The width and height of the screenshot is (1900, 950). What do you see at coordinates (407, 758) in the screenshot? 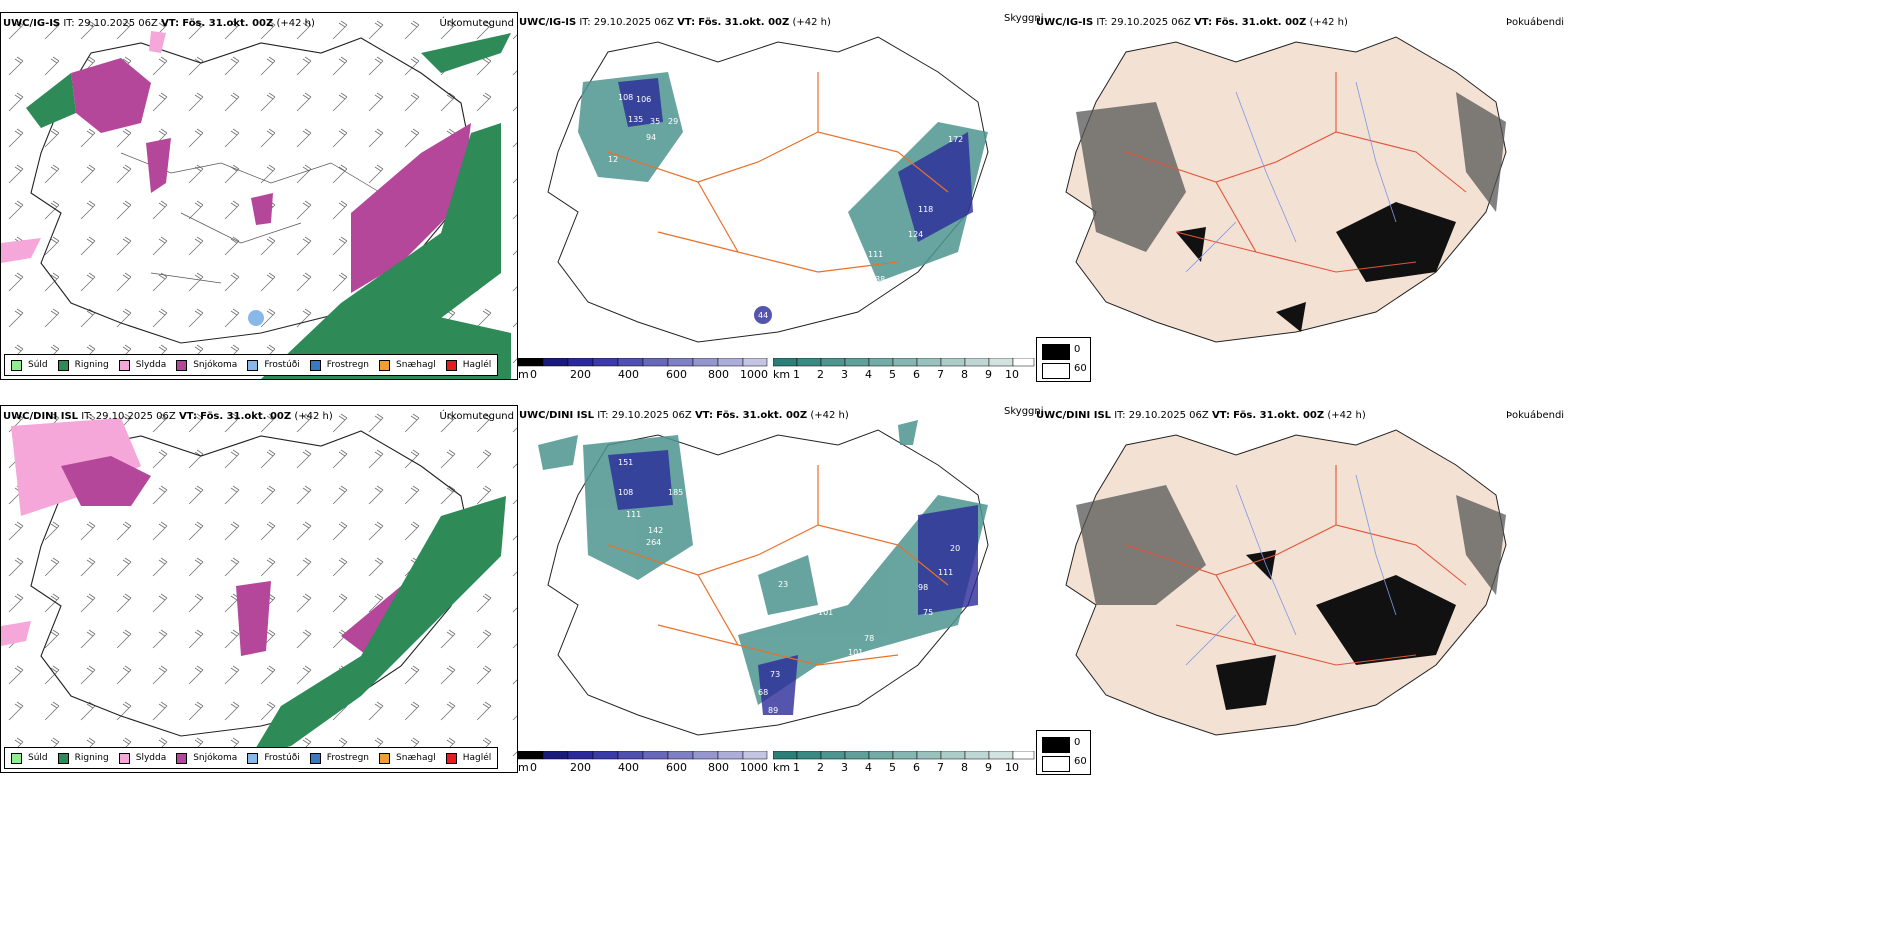
I see `legend-item: Snæhagl` at bounding box center [407, 758].